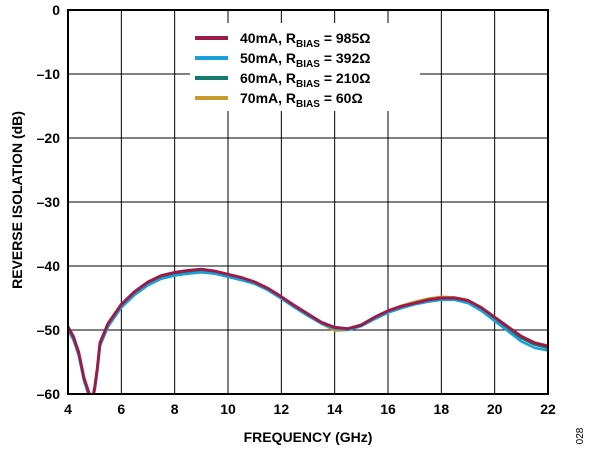  I want to click on x-tick-labels: 4 6 8 10 12 14 16 18 20 22, so click(310, 409).